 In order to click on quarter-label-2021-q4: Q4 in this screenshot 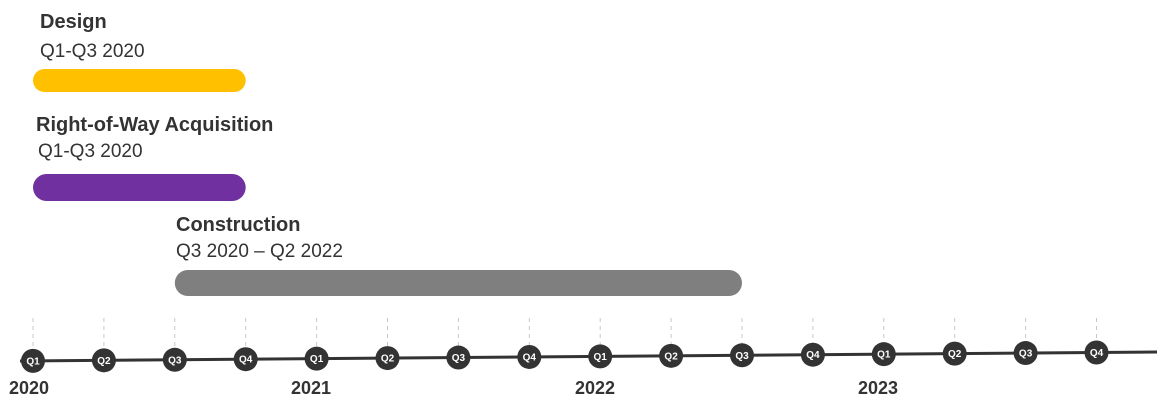, I will do `click(530, 357)`.